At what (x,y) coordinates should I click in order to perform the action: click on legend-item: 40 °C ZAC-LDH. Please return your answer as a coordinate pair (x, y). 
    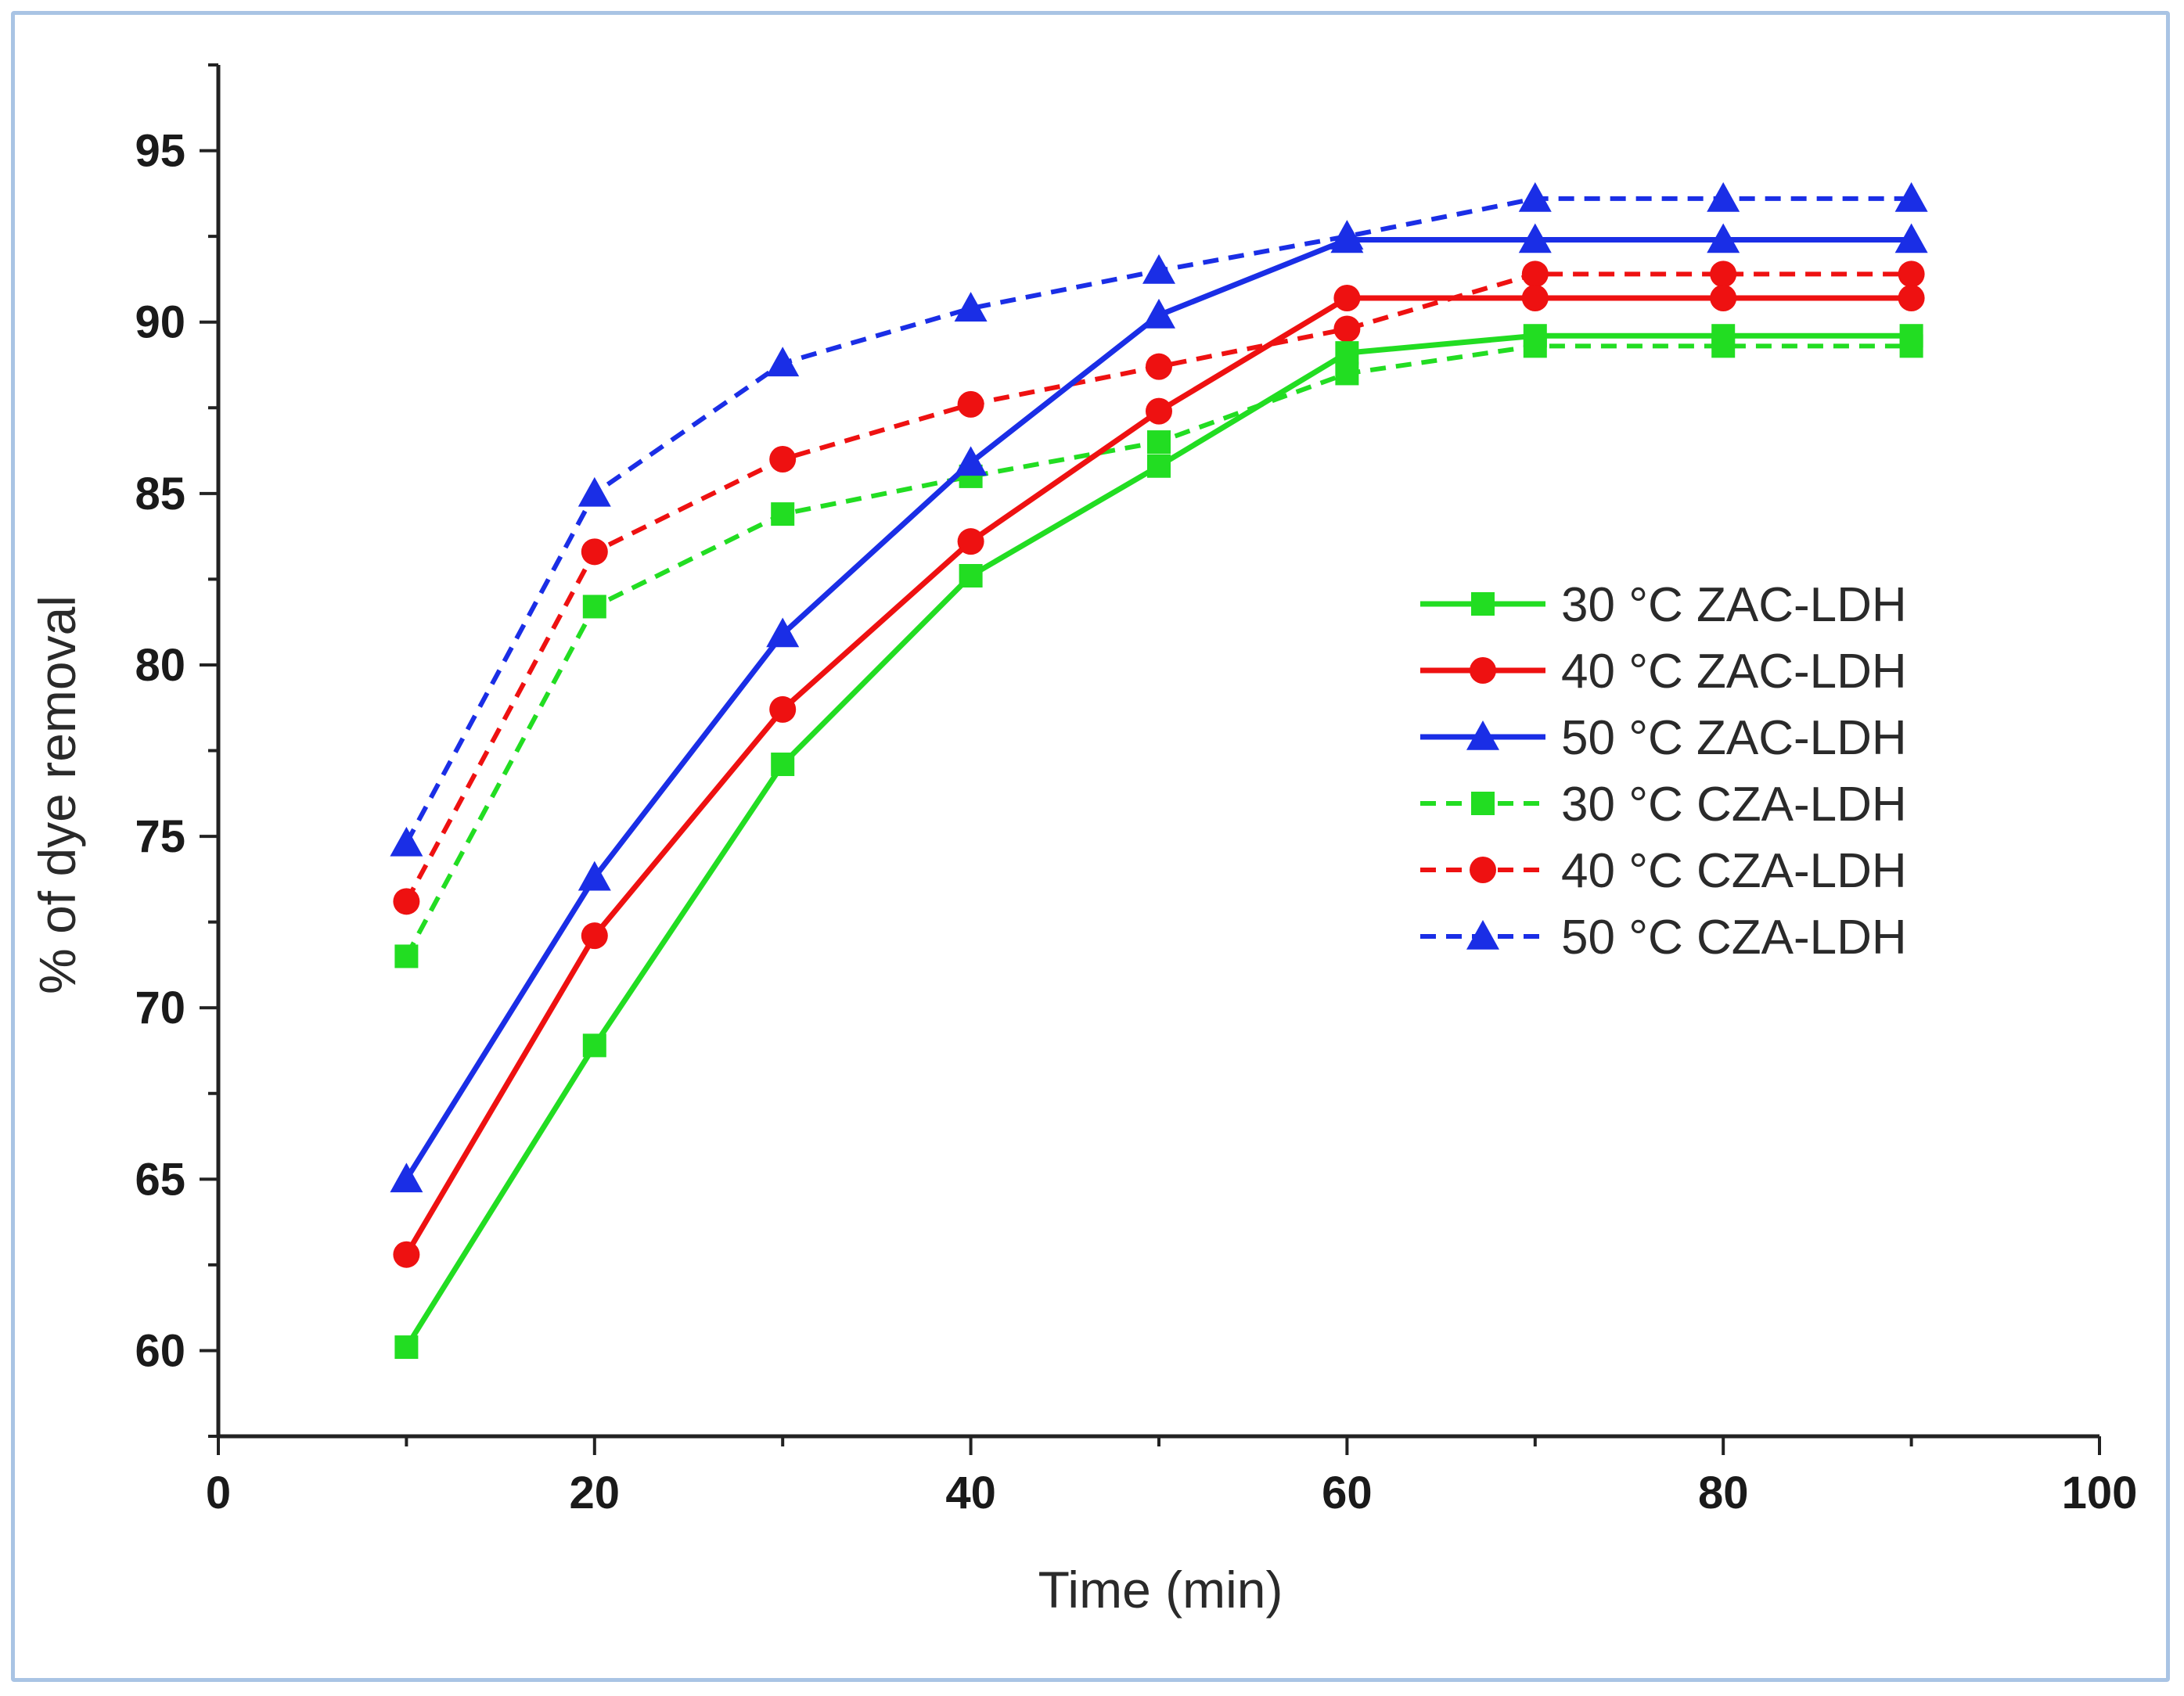
    Looking at the image, I should click on (1663, 672).